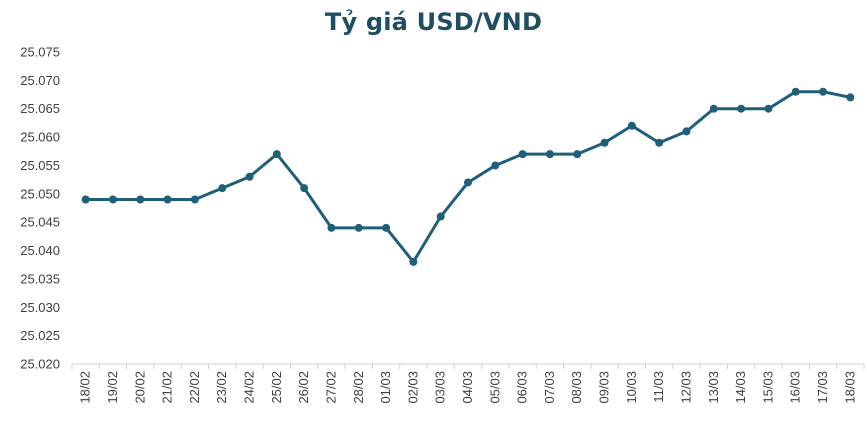  Describe the element at coordinates (167, 387) in the screenshot. I see `x-tick-label: 21/02` at that location.